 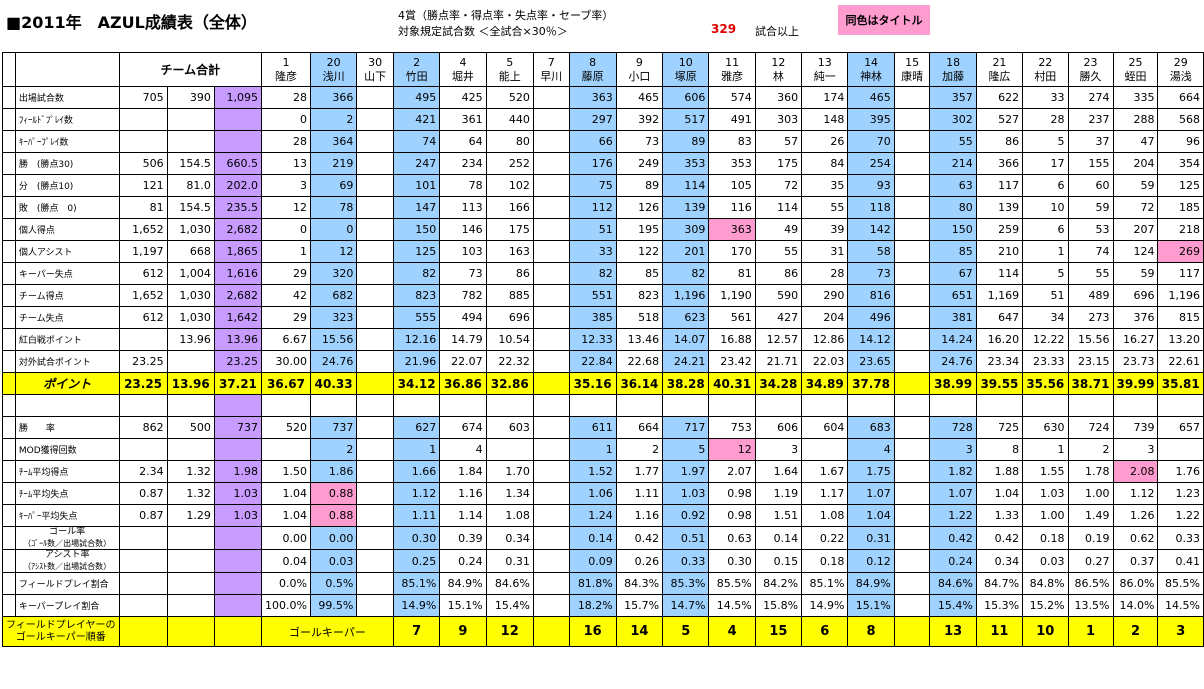 I want to click on player-value-cell: 0.33, so click(x=1180, y=538).